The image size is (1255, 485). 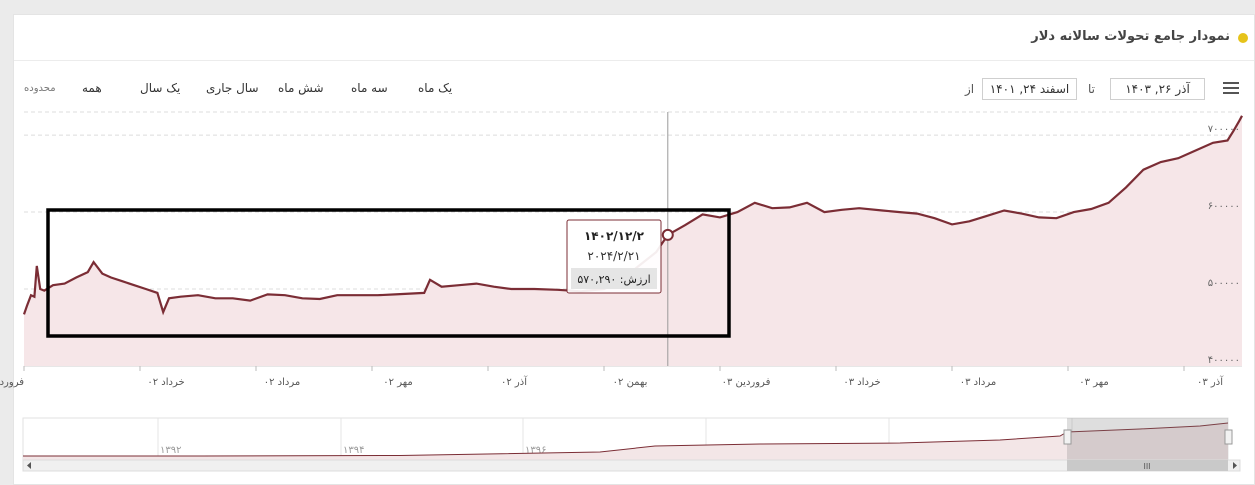 I want to click on title-dot-icon, so click(x=1243, y=38).